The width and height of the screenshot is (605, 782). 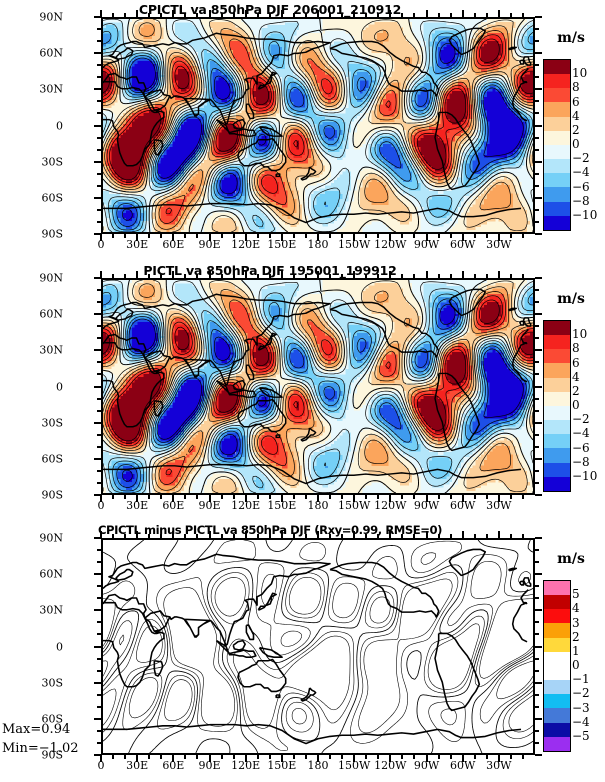 I want to click on x-axis-label: 60E, so click(x=173, y=505).